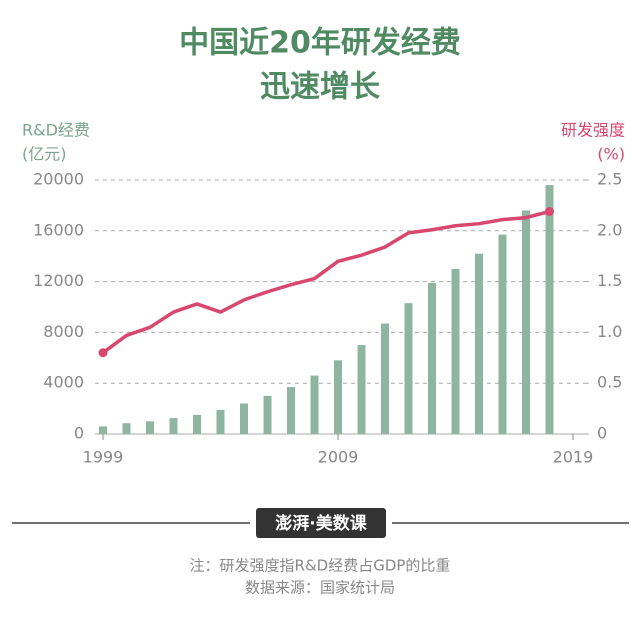  I want to click on y-axis-label: R&D经费, so click(56, 130).